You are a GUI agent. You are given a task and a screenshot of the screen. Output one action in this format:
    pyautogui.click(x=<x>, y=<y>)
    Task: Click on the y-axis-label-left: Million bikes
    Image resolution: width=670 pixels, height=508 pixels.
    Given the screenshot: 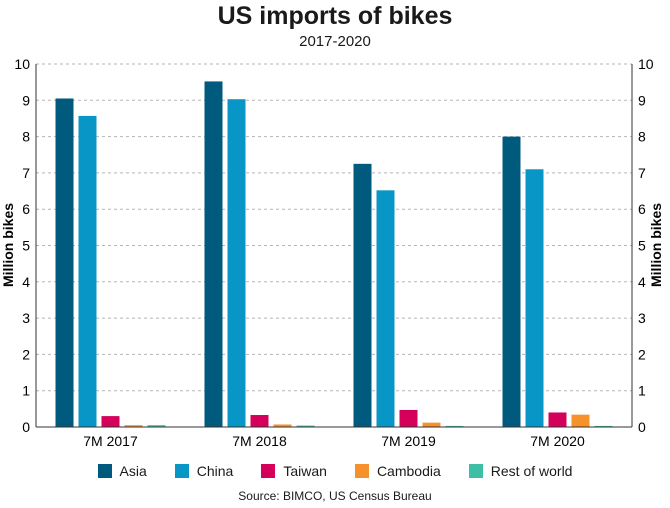 What is the action you would take?
    pyautogui.click(x=8, y=245)
    